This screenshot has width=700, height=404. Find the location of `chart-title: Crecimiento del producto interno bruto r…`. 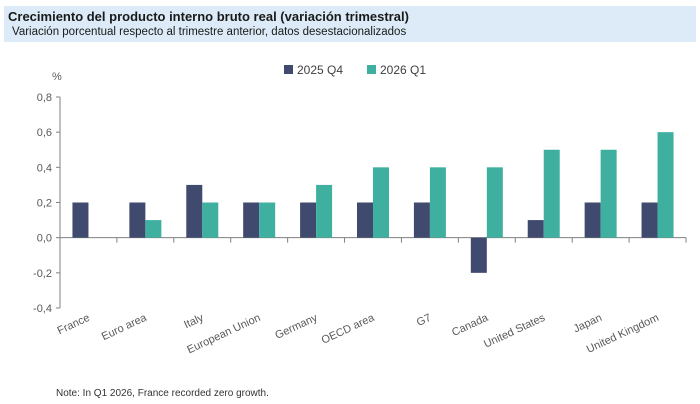

chart-title: Crecimiento del producto interno bruto r… is located at coordinates (208, 16).